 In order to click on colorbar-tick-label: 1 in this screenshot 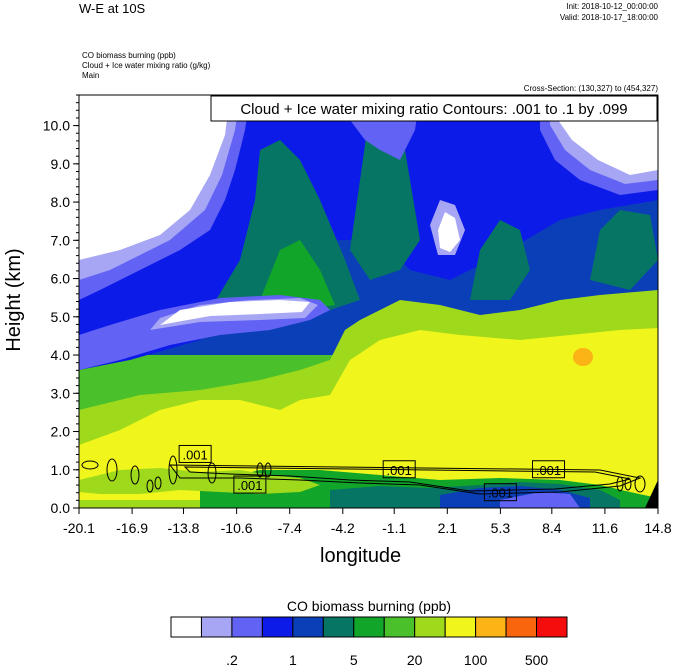, I will do `click(293, 659)`.